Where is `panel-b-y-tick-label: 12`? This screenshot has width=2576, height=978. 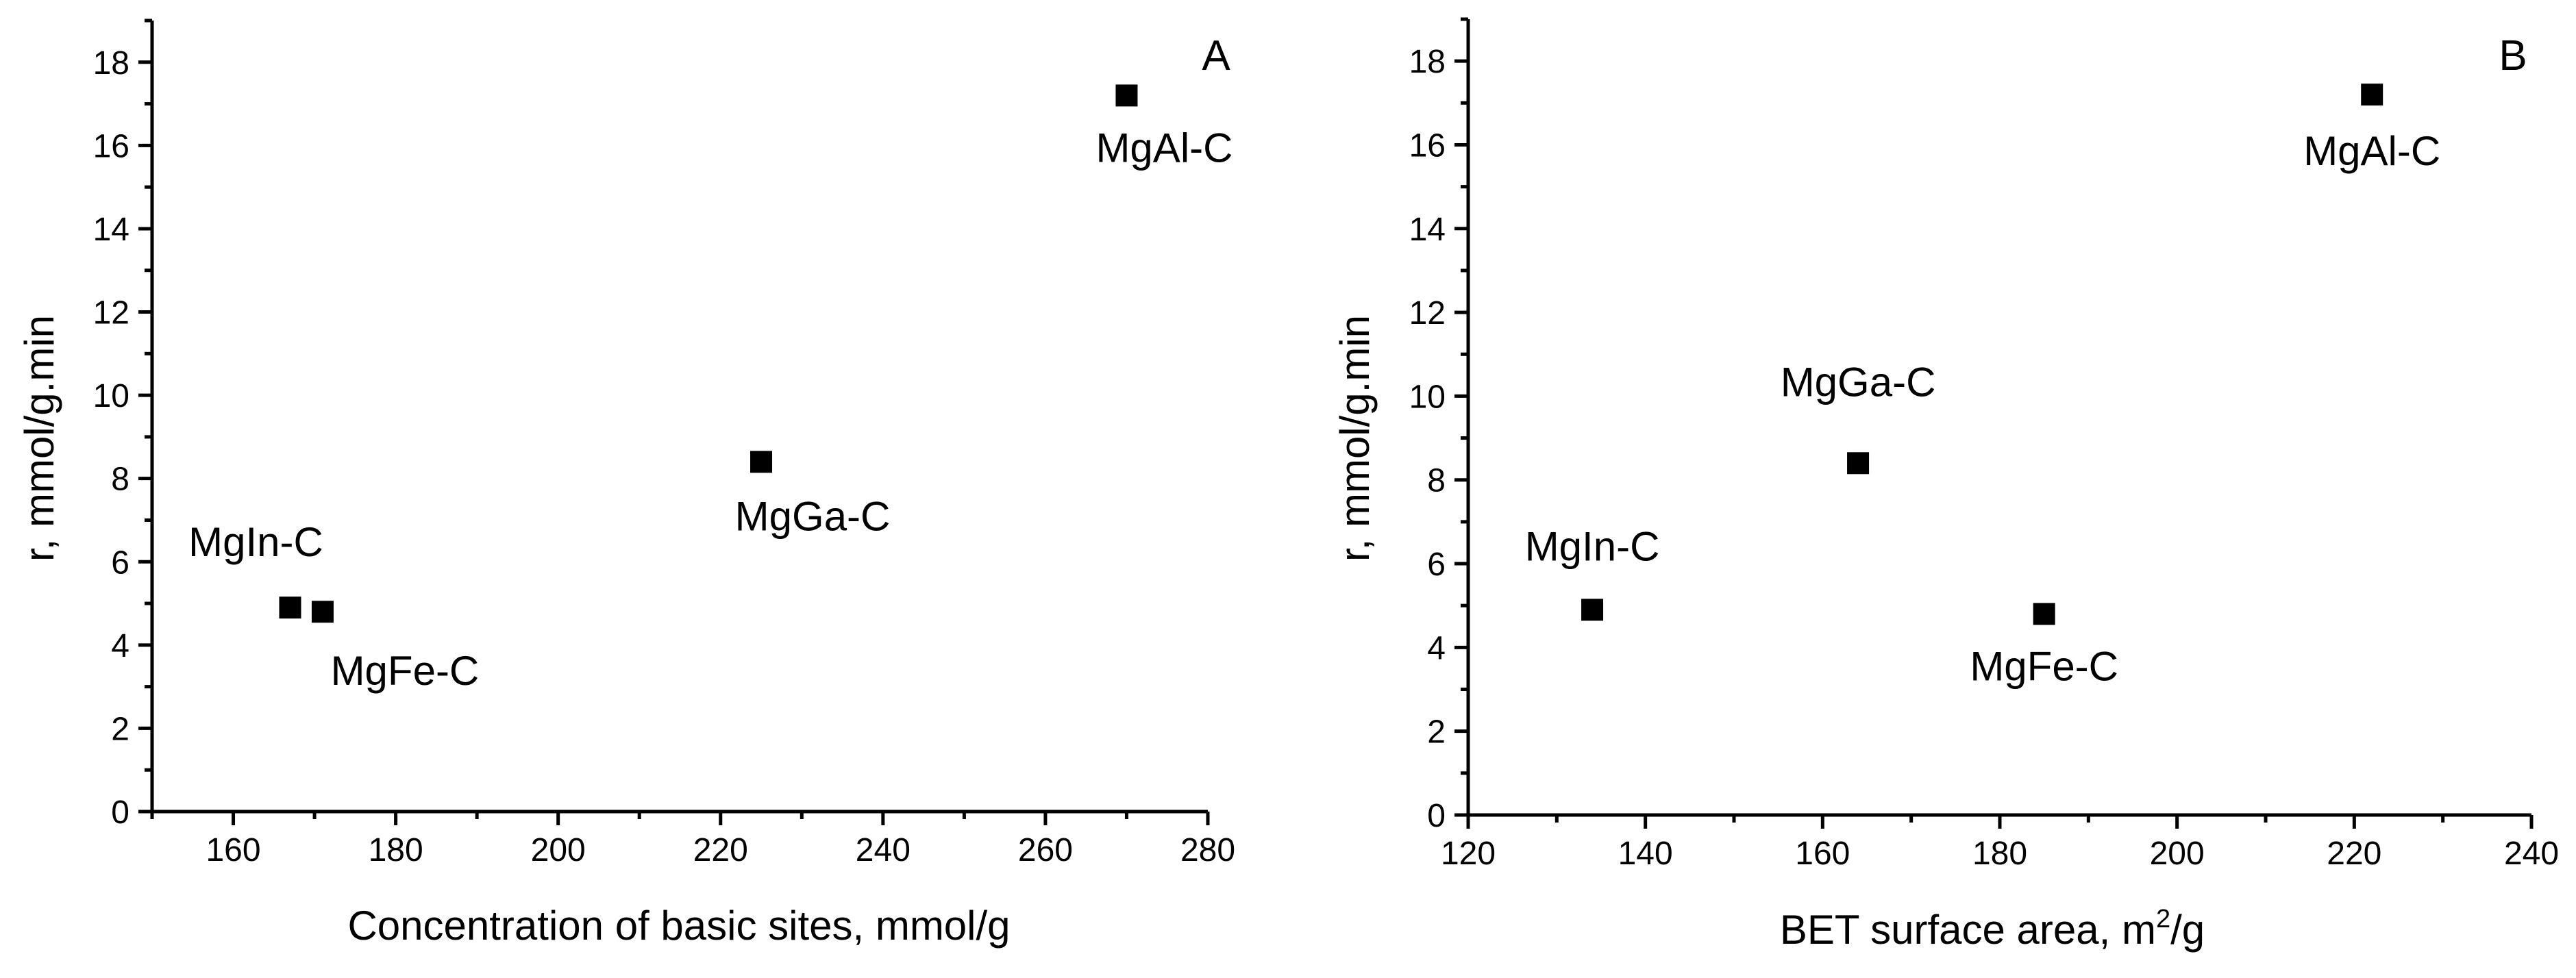 panel-b-y-tick-label: 12 is located at coordinates (1427, 313).